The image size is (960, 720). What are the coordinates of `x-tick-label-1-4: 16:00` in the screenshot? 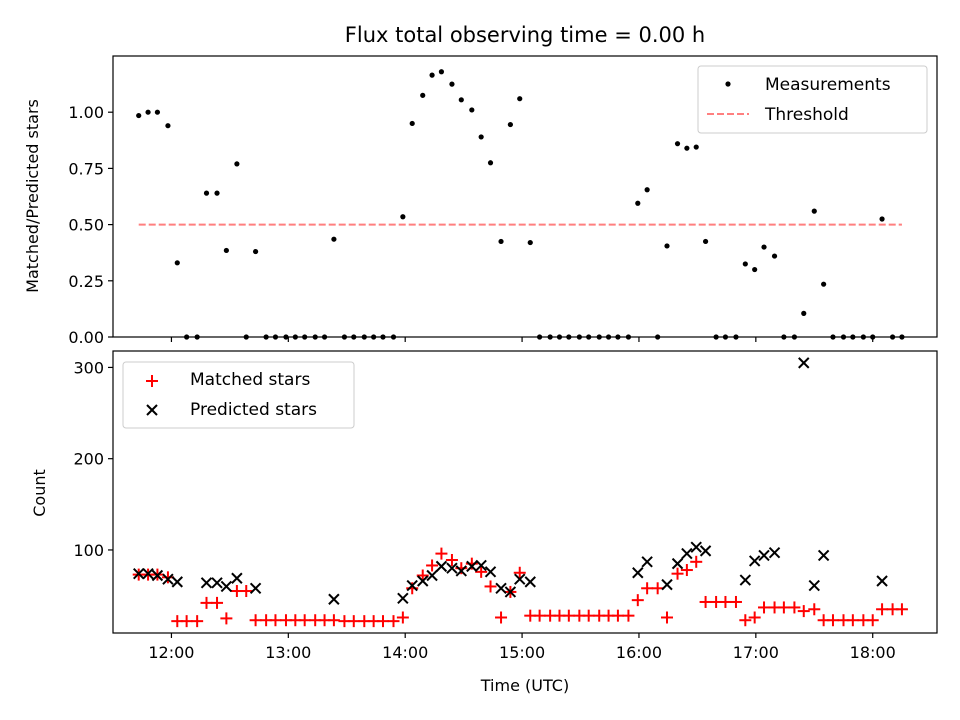 It's located at (639, 652).